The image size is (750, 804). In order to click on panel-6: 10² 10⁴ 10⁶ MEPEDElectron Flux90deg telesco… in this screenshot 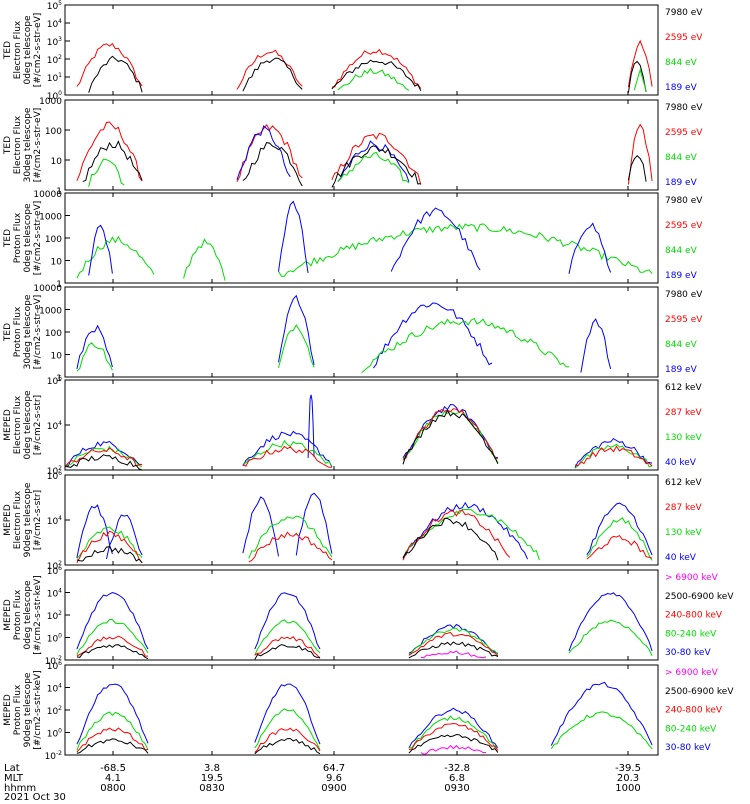, I will do `click(352, 521)`.